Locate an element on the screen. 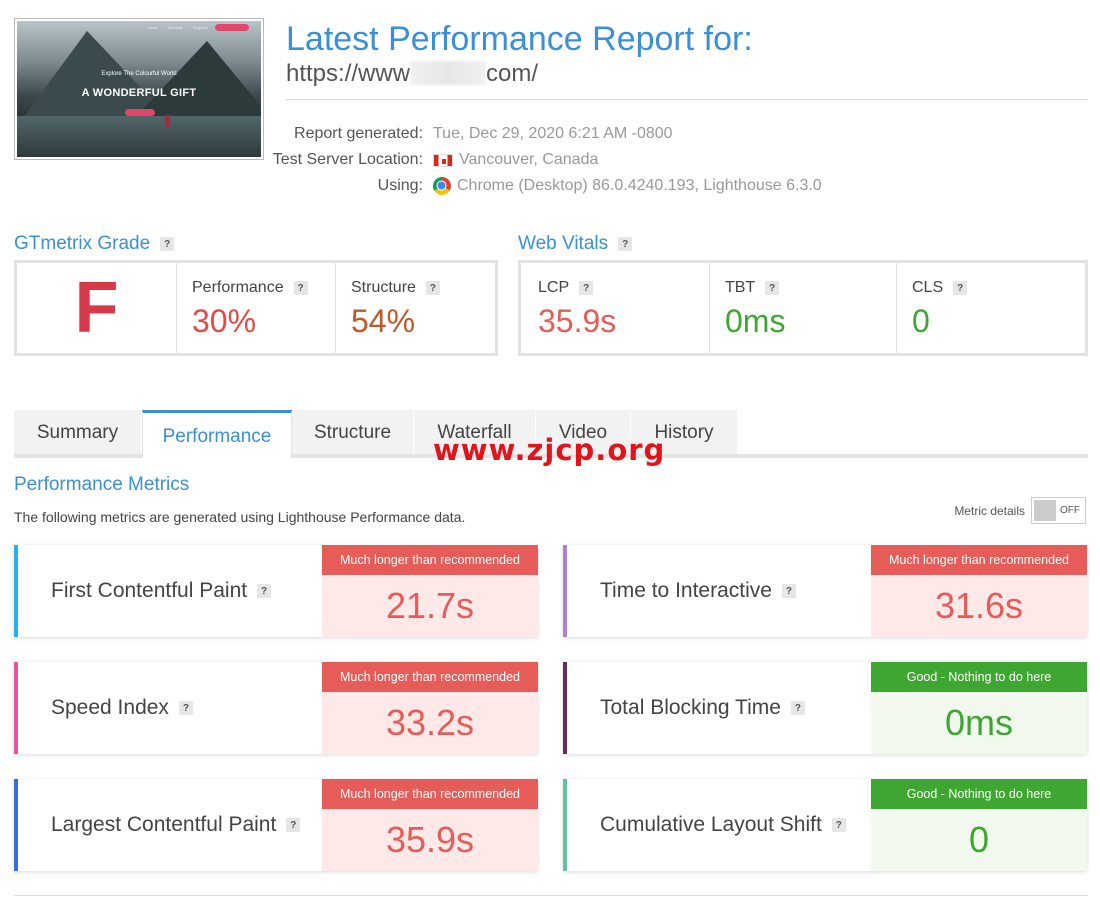 Image resolution: width=1100 pixels, height=910 pixels. metric-value: 0ms is located at coordinates (979, 723).